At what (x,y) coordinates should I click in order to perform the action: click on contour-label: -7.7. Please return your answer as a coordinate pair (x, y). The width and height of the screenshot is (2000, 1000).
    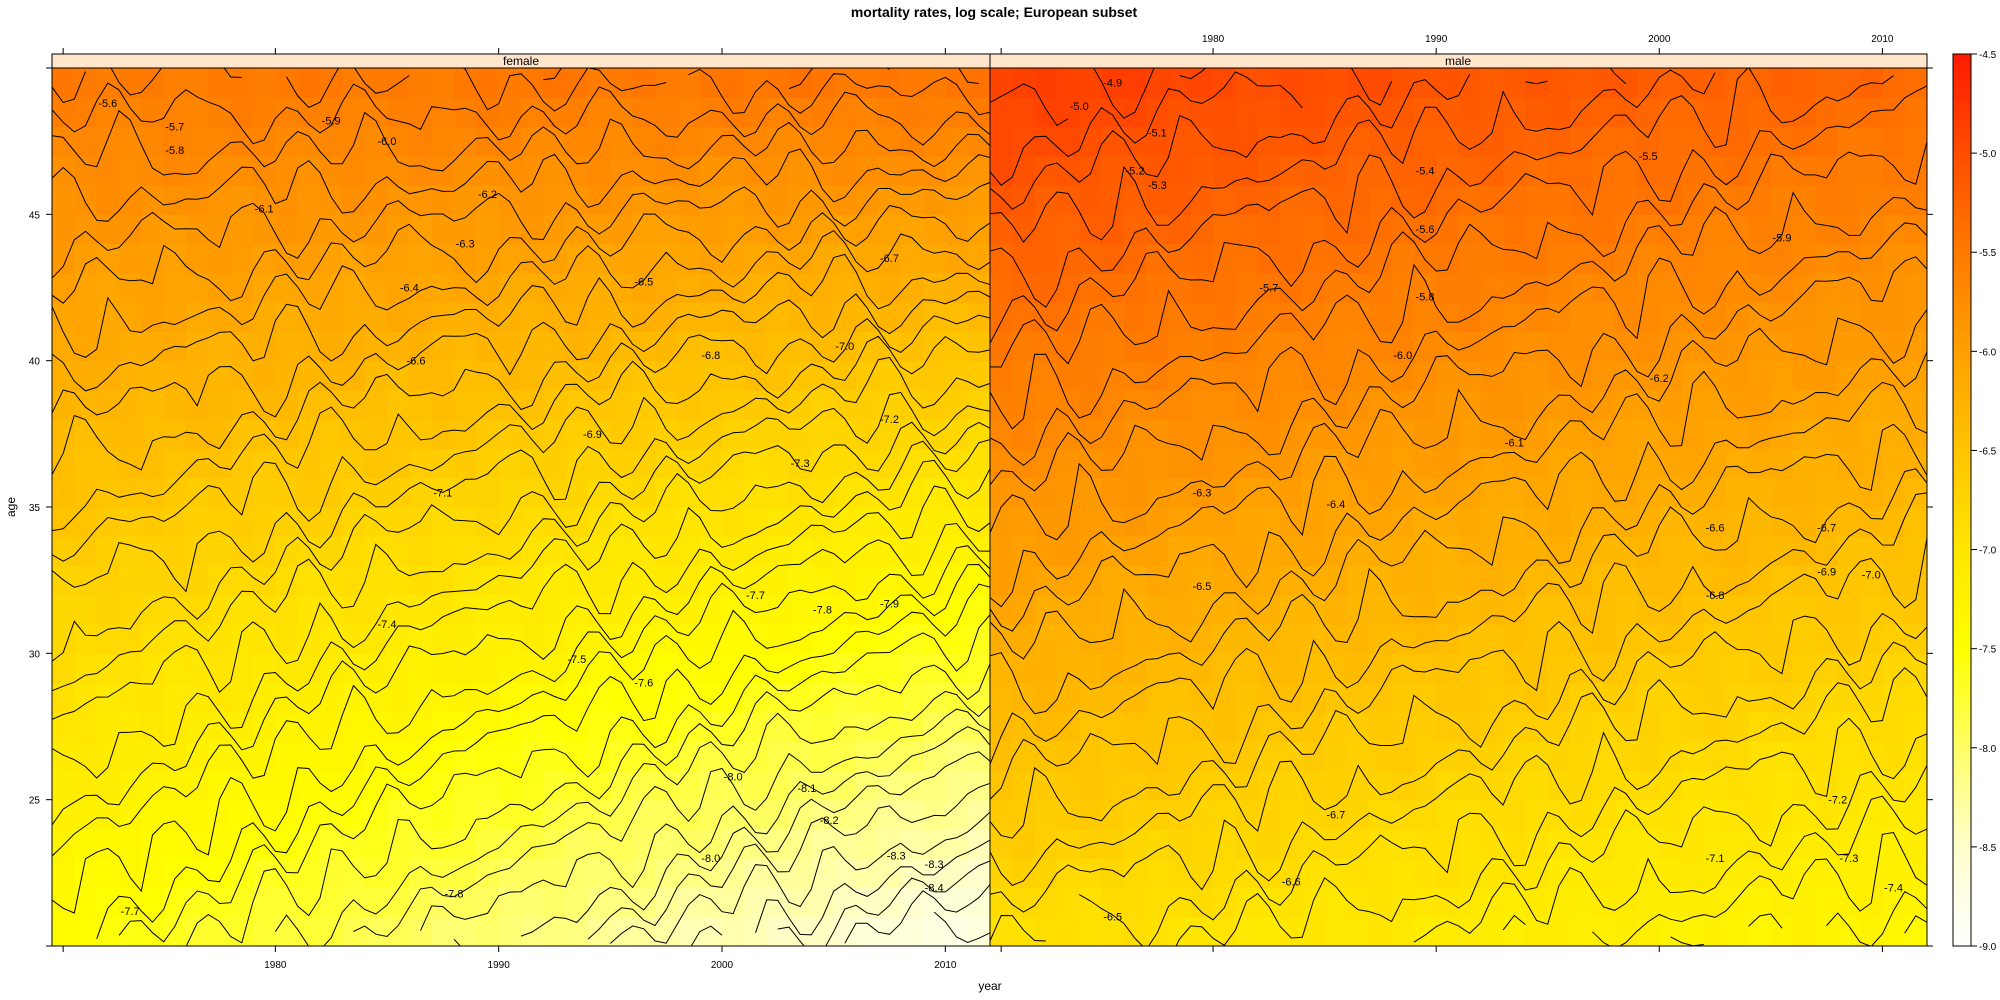
    Looking at the image, I should click on (130, 912).